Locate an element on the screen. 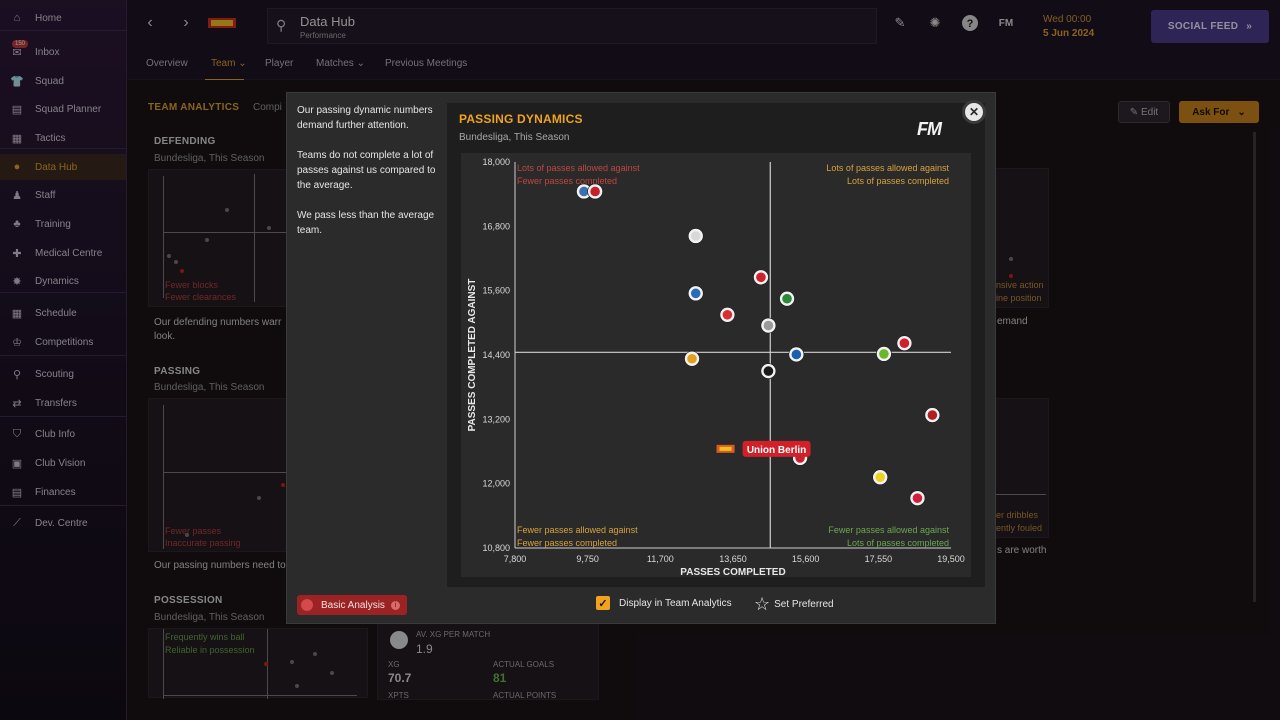  date-time: Wed 00:00 is located at coordinates (1067, 19).